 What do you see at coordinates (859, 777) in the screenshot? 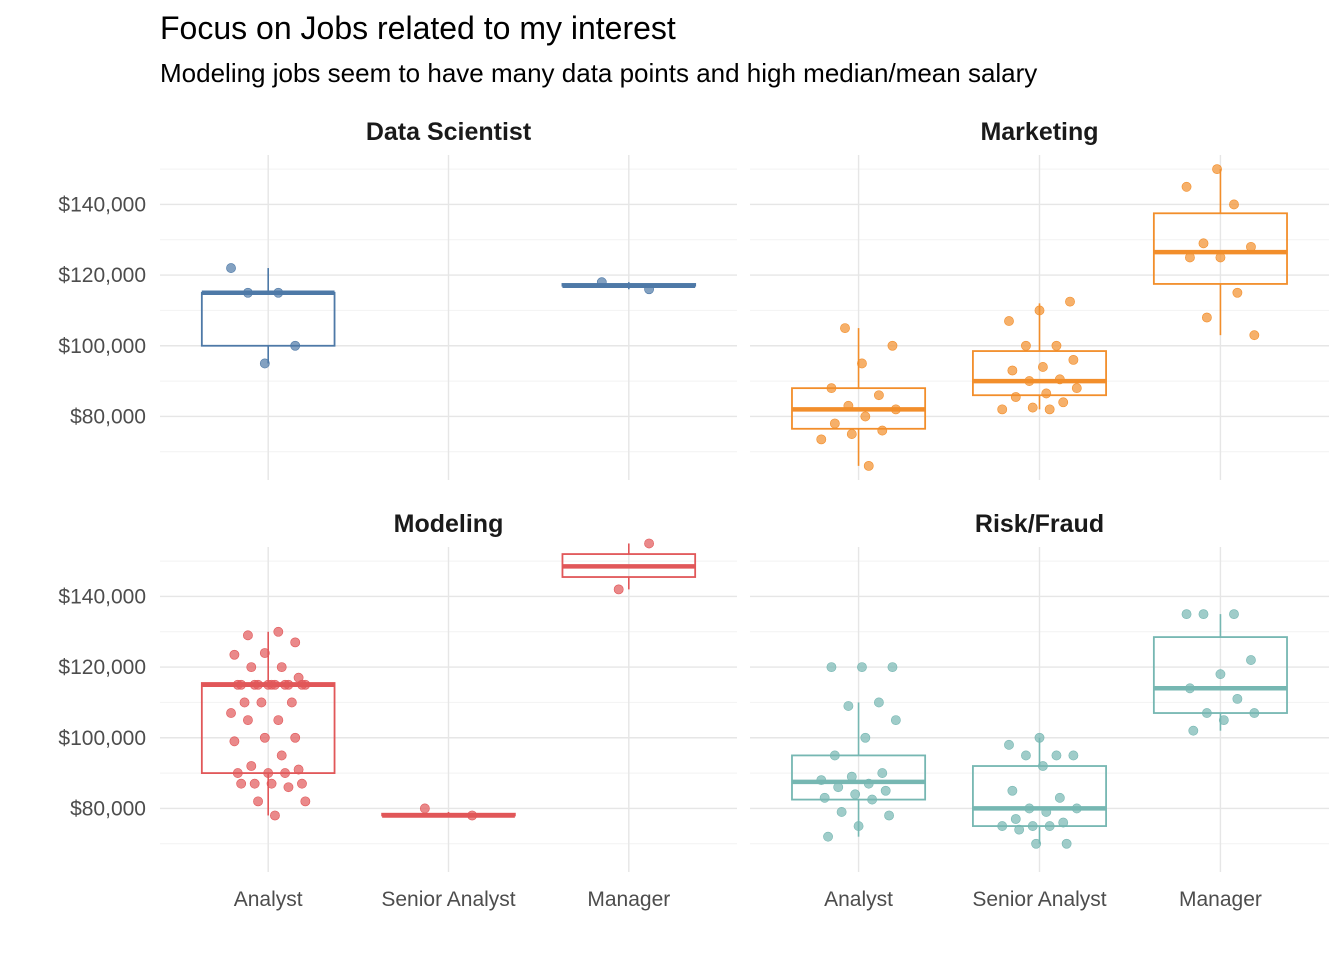
I see `box-risk-fraud-analyst` at bounding box center [859, 777].